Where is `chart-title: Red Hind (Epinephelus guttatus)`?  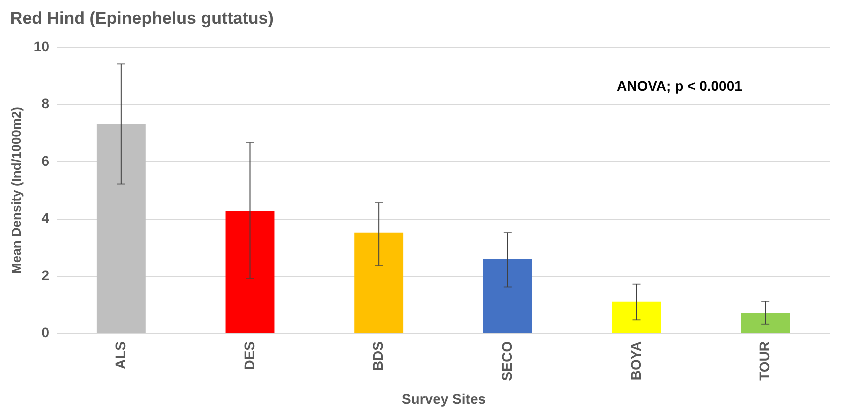
chart-title: Red Hind (Epinephelus guttatus) is located at coordinates (142, 18).